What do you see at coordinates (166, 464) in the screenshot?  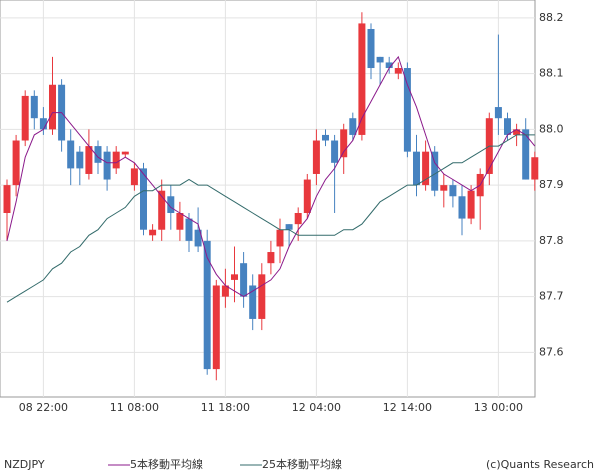 I see `legend-label: 5本移動平均線` at bounding box center [166, 464].